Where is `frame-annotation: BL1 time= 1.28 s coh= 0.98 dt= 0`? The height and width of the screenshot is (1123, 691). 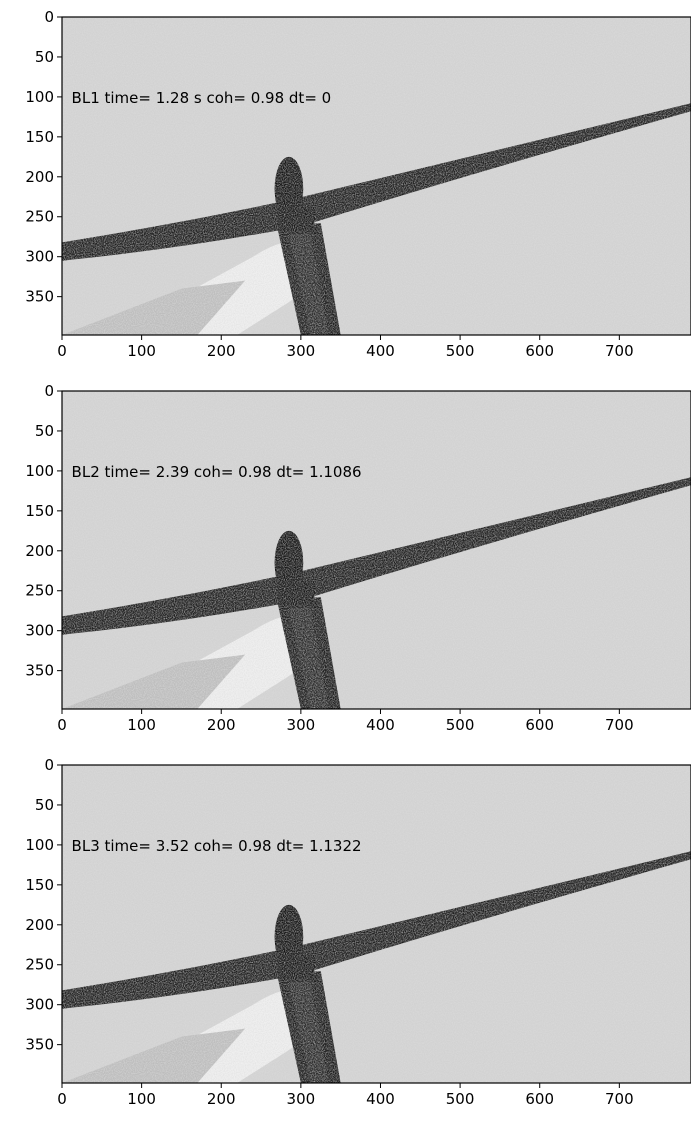
frame-annotation: BL1 time= 1.28 s coh= 0.98 dt= 0 is located at coordinates (202, 98).